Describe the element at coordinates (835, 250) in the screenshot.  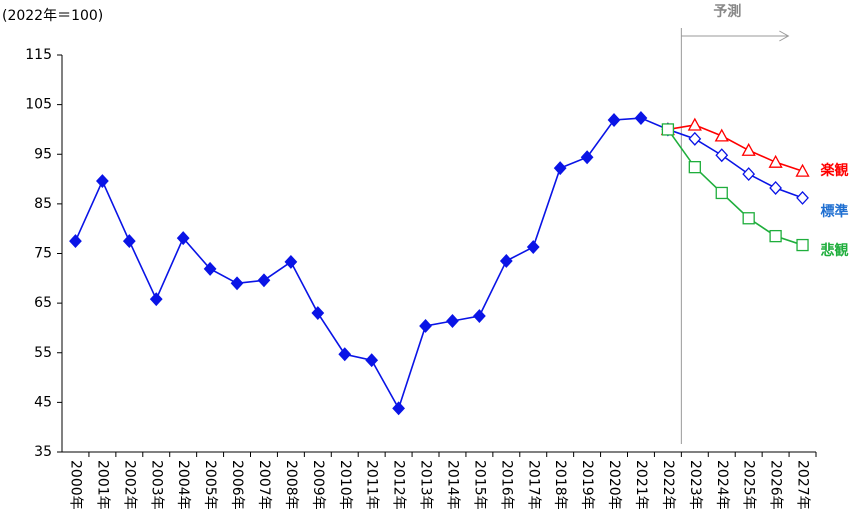
I see `series-label: 悲観` at that location.